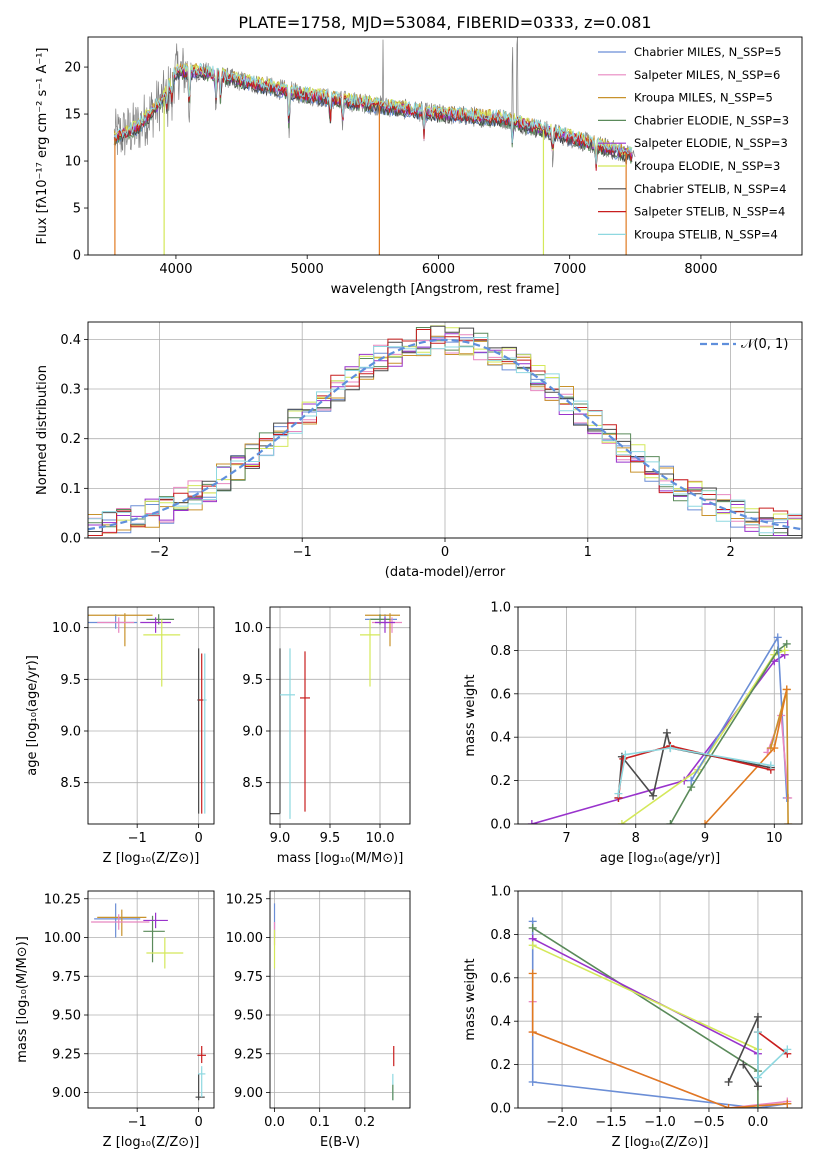 The width and height of the screenshot is (819, 1170). Describe the element at coordinates (275, 731) in the screenshot. I see `errbar-chabrier_stelib` at that location.